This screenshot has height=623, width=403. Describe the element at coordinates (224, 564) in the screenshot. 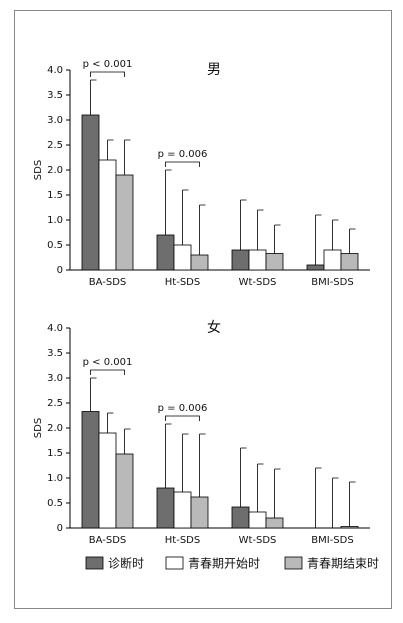

I see `legend-label: 青春期开始时` at that location.